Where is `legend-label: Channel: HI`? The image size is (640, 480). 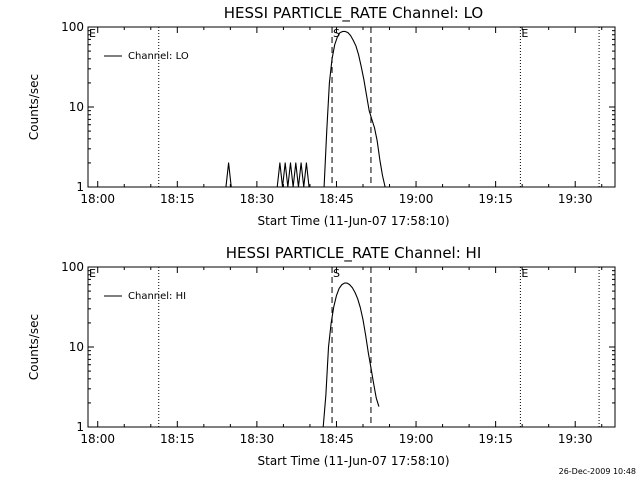
legend-label: Channel: HI is located at coordinates (157, 296).